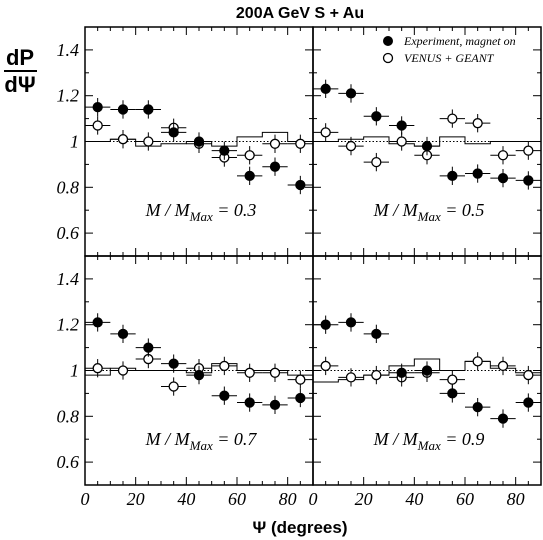  I want to click on legend-label-venus: VENUS + GEANT, so click(449, 58).